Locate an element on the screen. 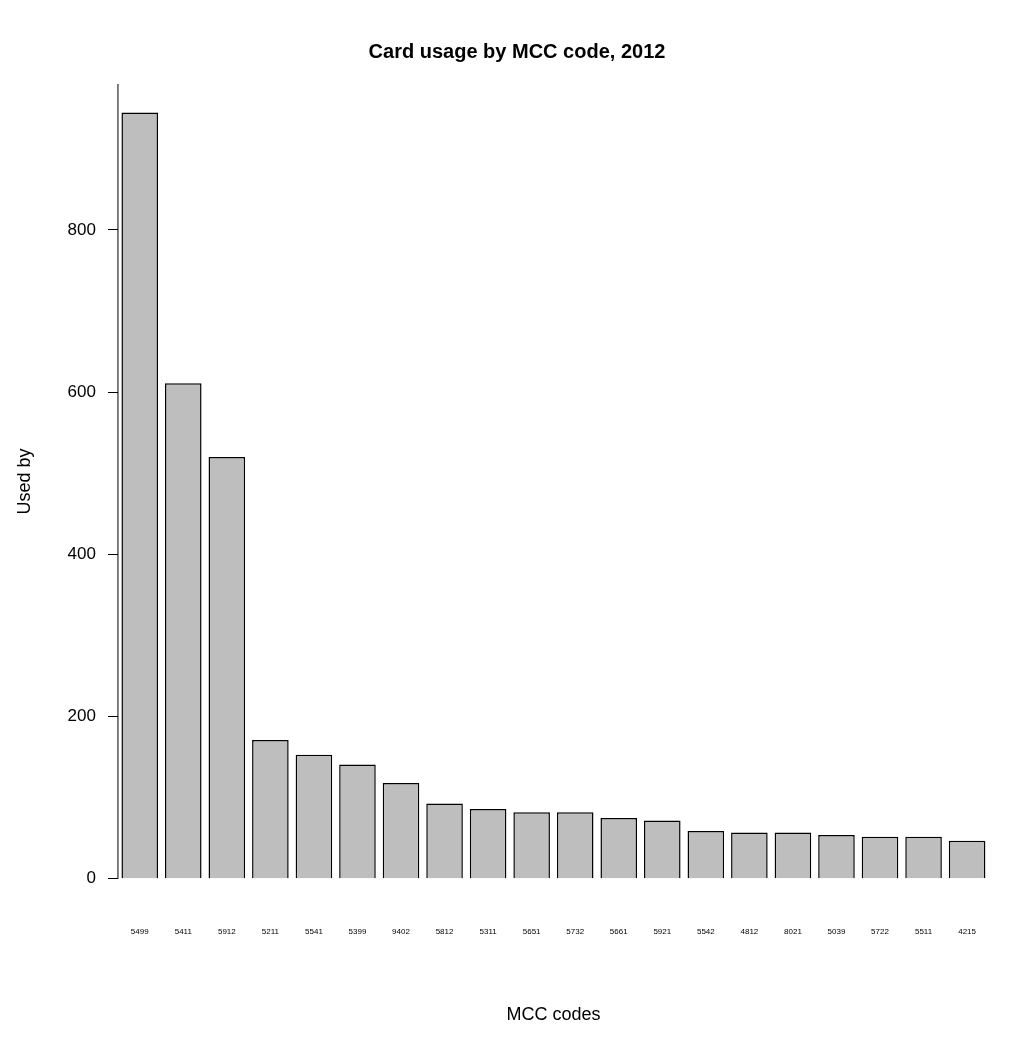  y-tick-label: 200 is located at coordinates (81, 716).